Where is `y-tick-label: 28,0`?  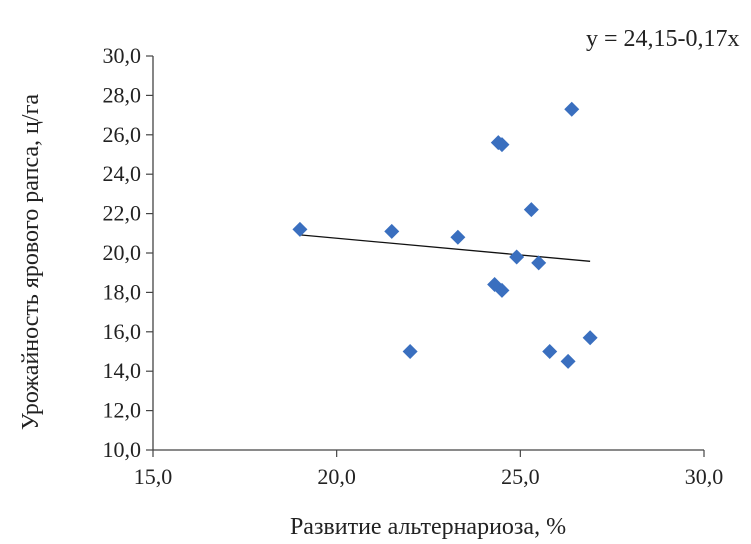
y-tick-label: 28,0 is located at coordinates (122, 94).